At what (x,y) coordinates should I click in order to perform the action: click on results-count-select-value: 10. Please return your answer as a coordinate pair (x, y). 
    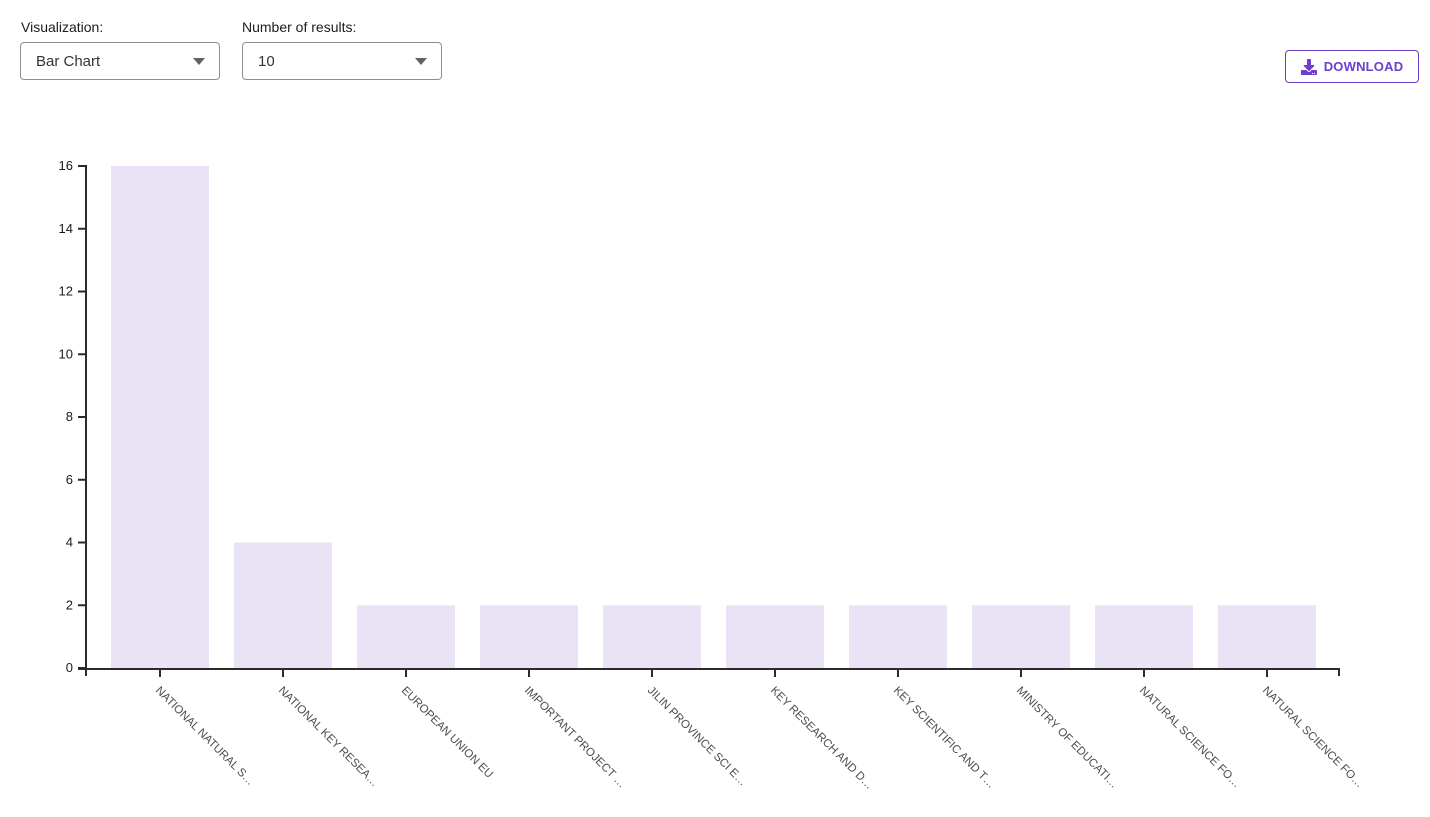
    Looking at the image, I should click on (266, 61).